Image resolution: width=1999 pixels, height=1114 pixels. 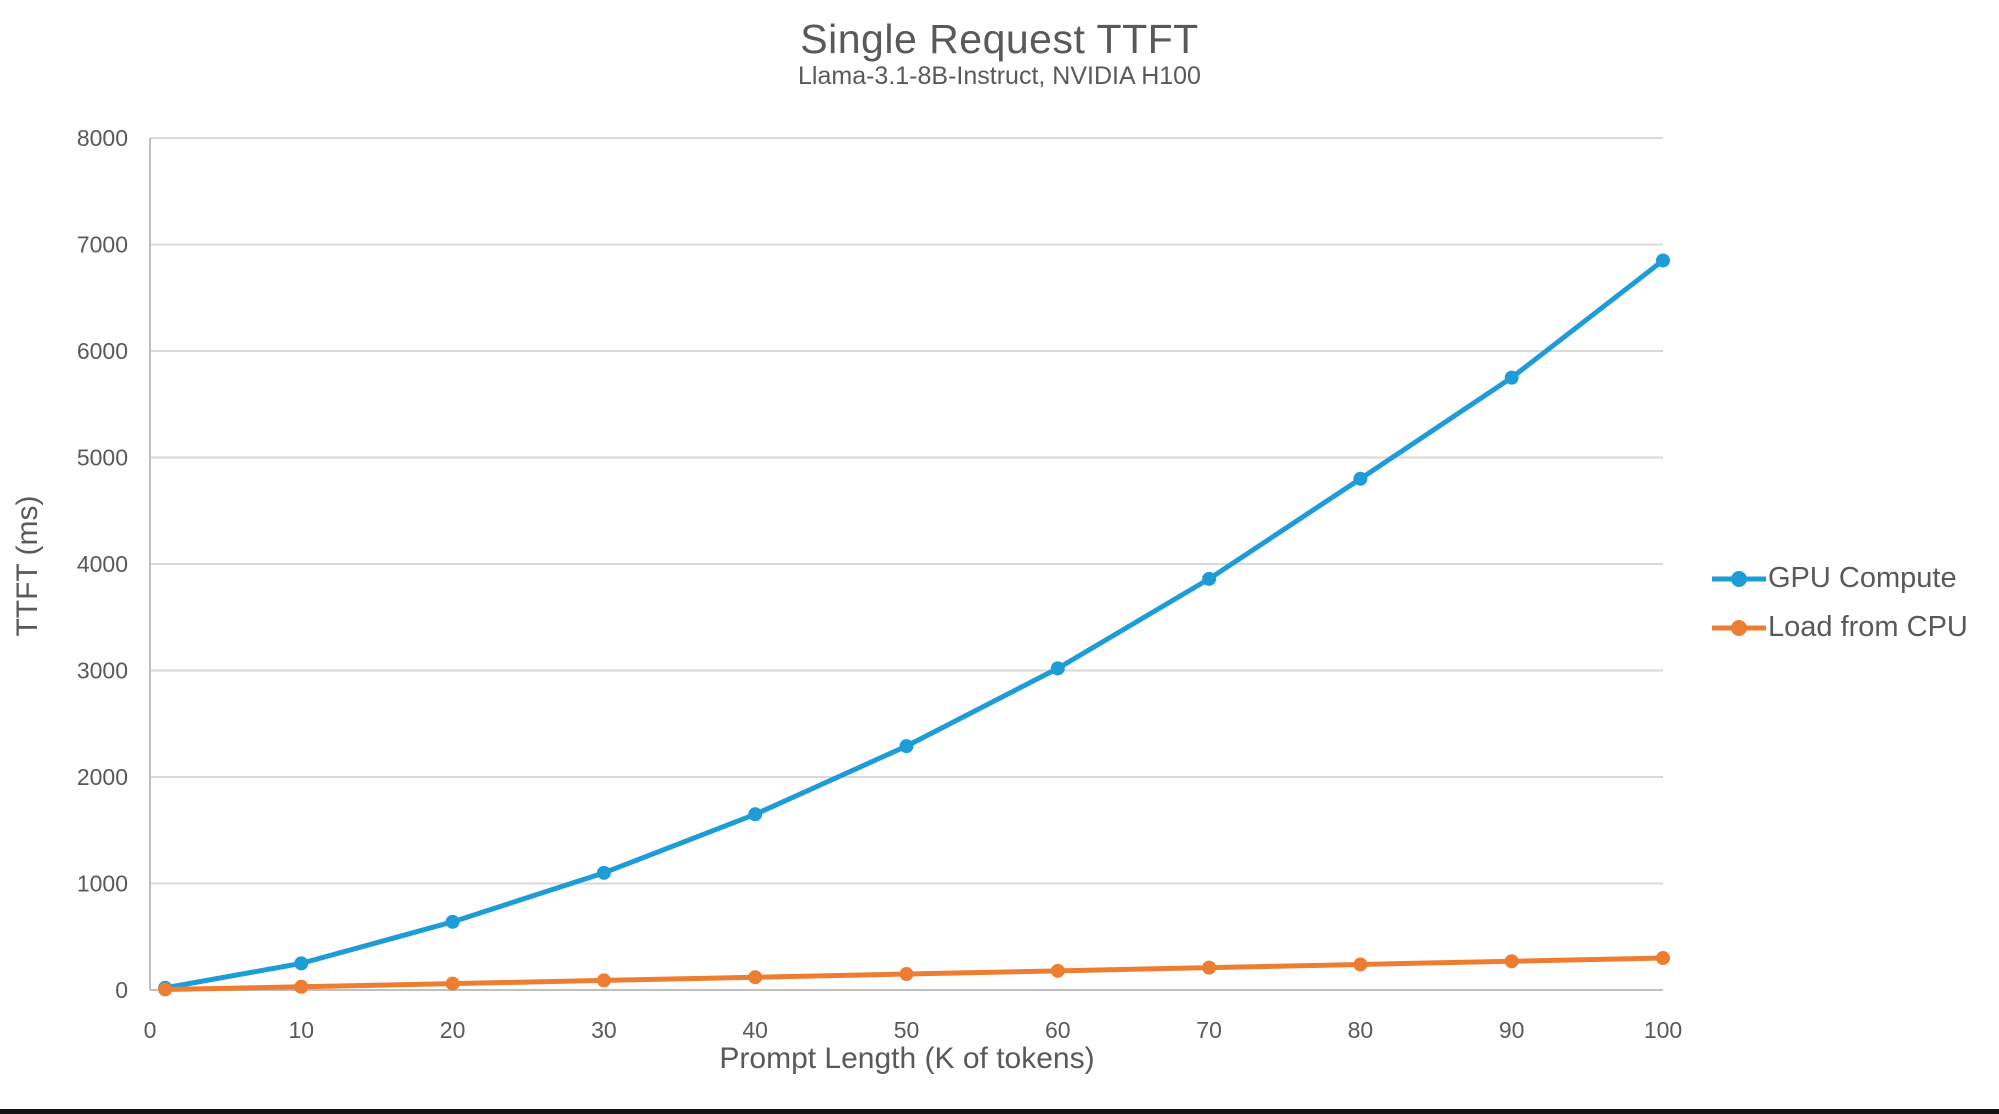 I want to click on y-tick-label-1000: 1000, so click(x=102, y=884).